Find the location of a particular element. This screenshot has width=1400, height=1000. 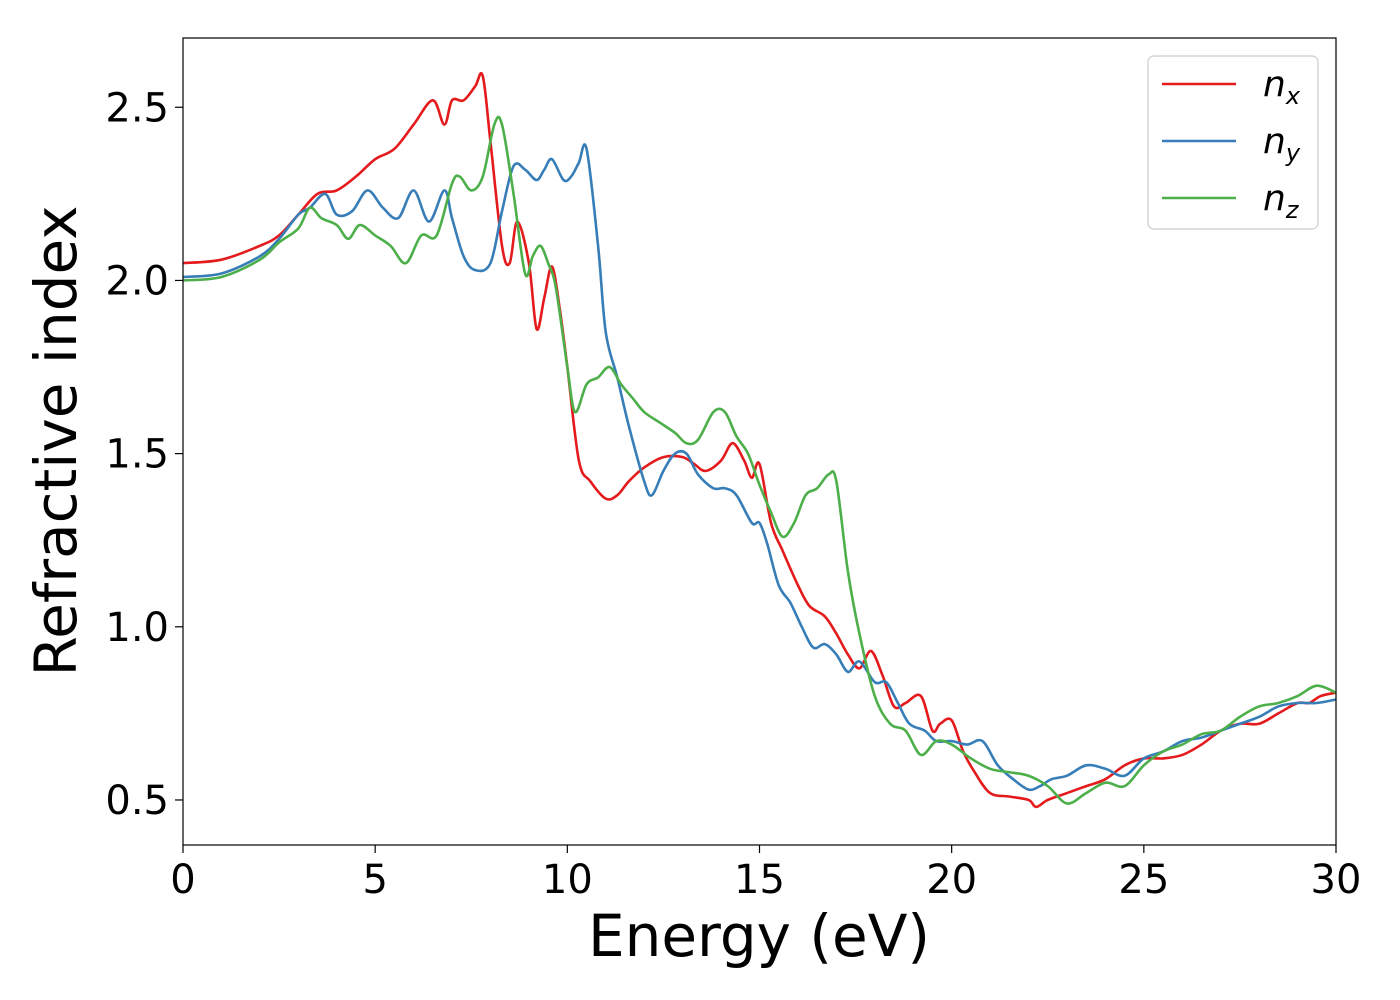

x-tick-label: 30 is located at coordinates (1336, 880).